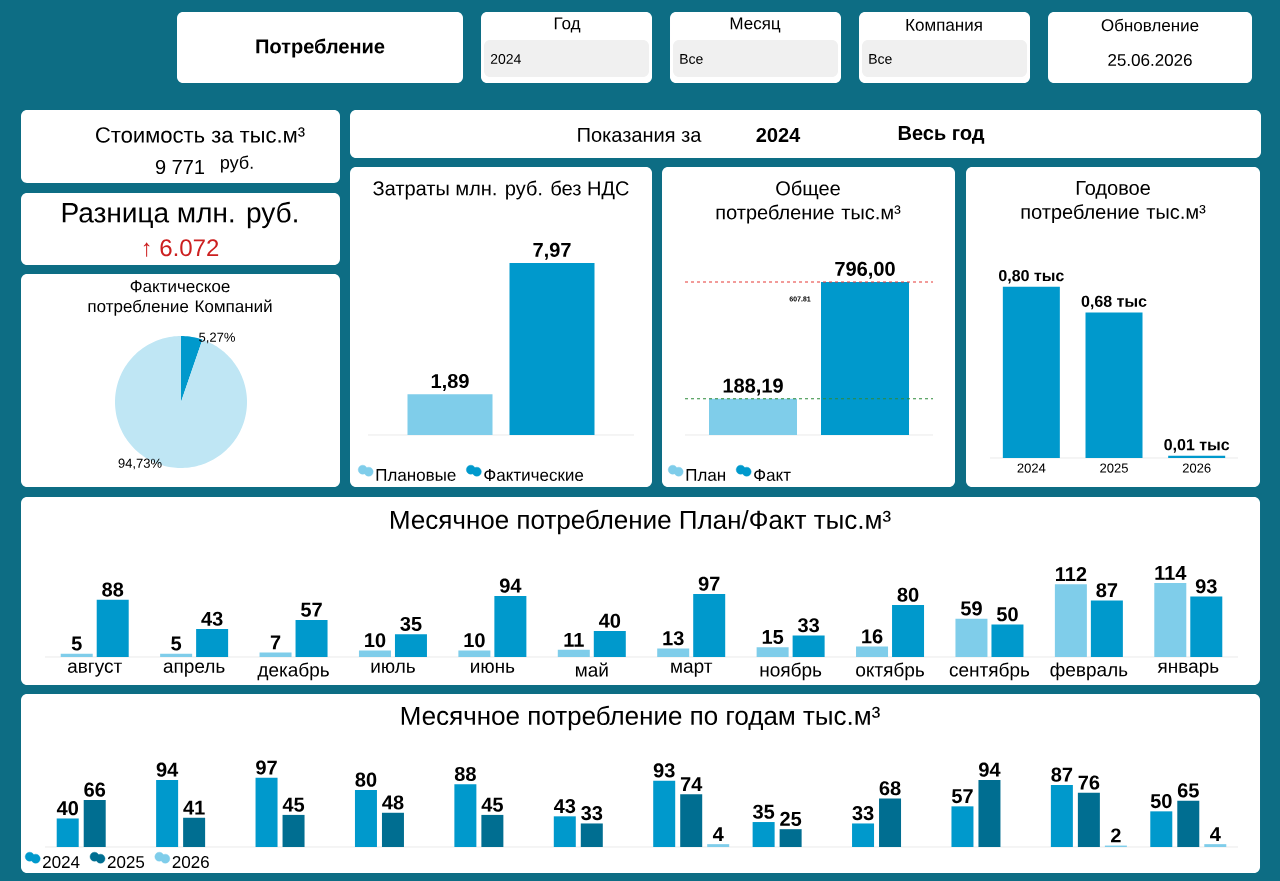  I want to click on x-tick-label: июль, so click(393, 667).